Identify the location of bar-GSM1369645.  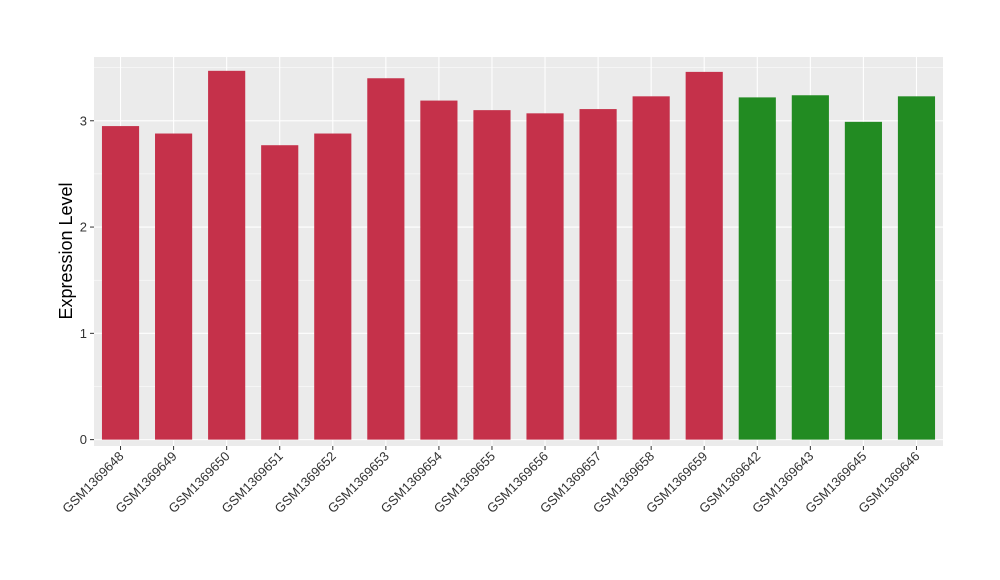
(863, 280).